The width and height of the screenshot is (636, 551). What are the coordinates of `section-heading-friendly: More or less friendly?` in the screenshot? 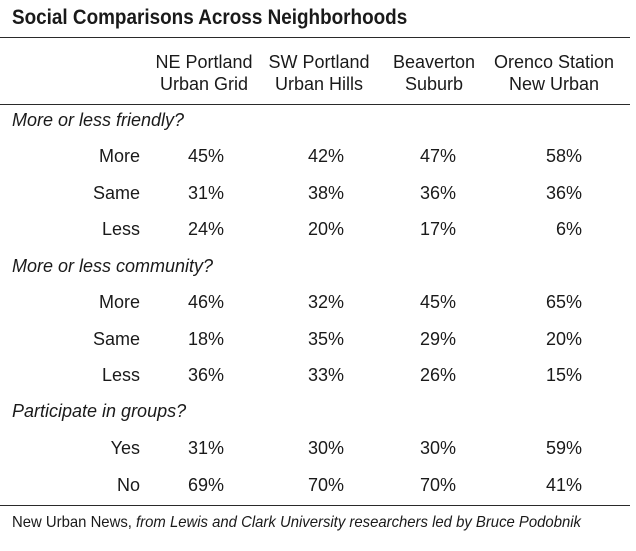 It's located at (98, 120).